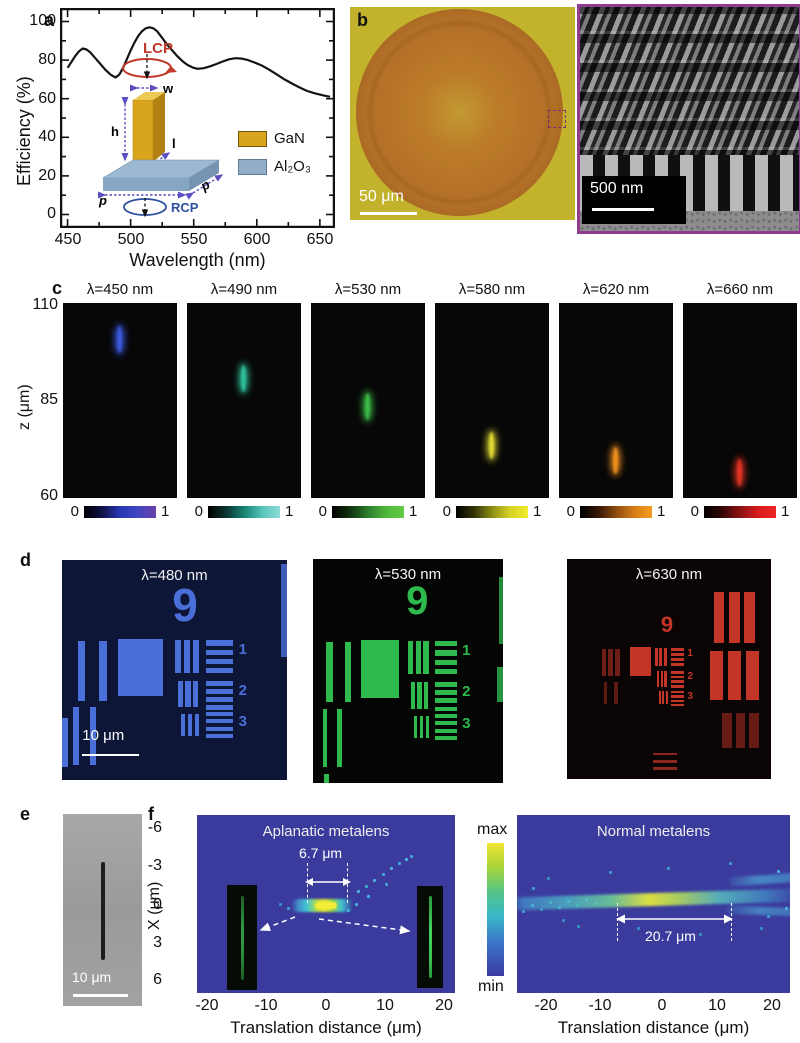  Describe the element at coordinates (326, 831) in the screenshot. I see `aplanatic-title: Aplanatic metalens` at that location.